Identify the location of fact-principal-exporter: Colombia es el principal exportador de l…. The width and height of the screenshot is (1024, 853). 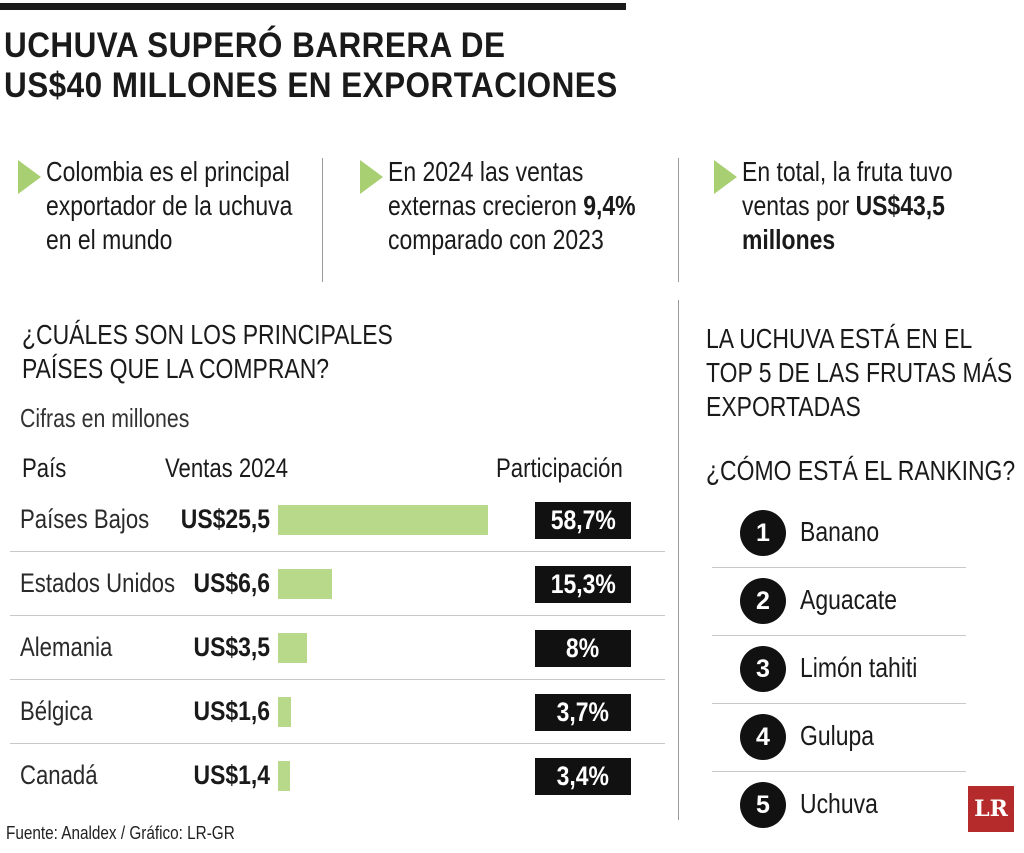
(168, 220).